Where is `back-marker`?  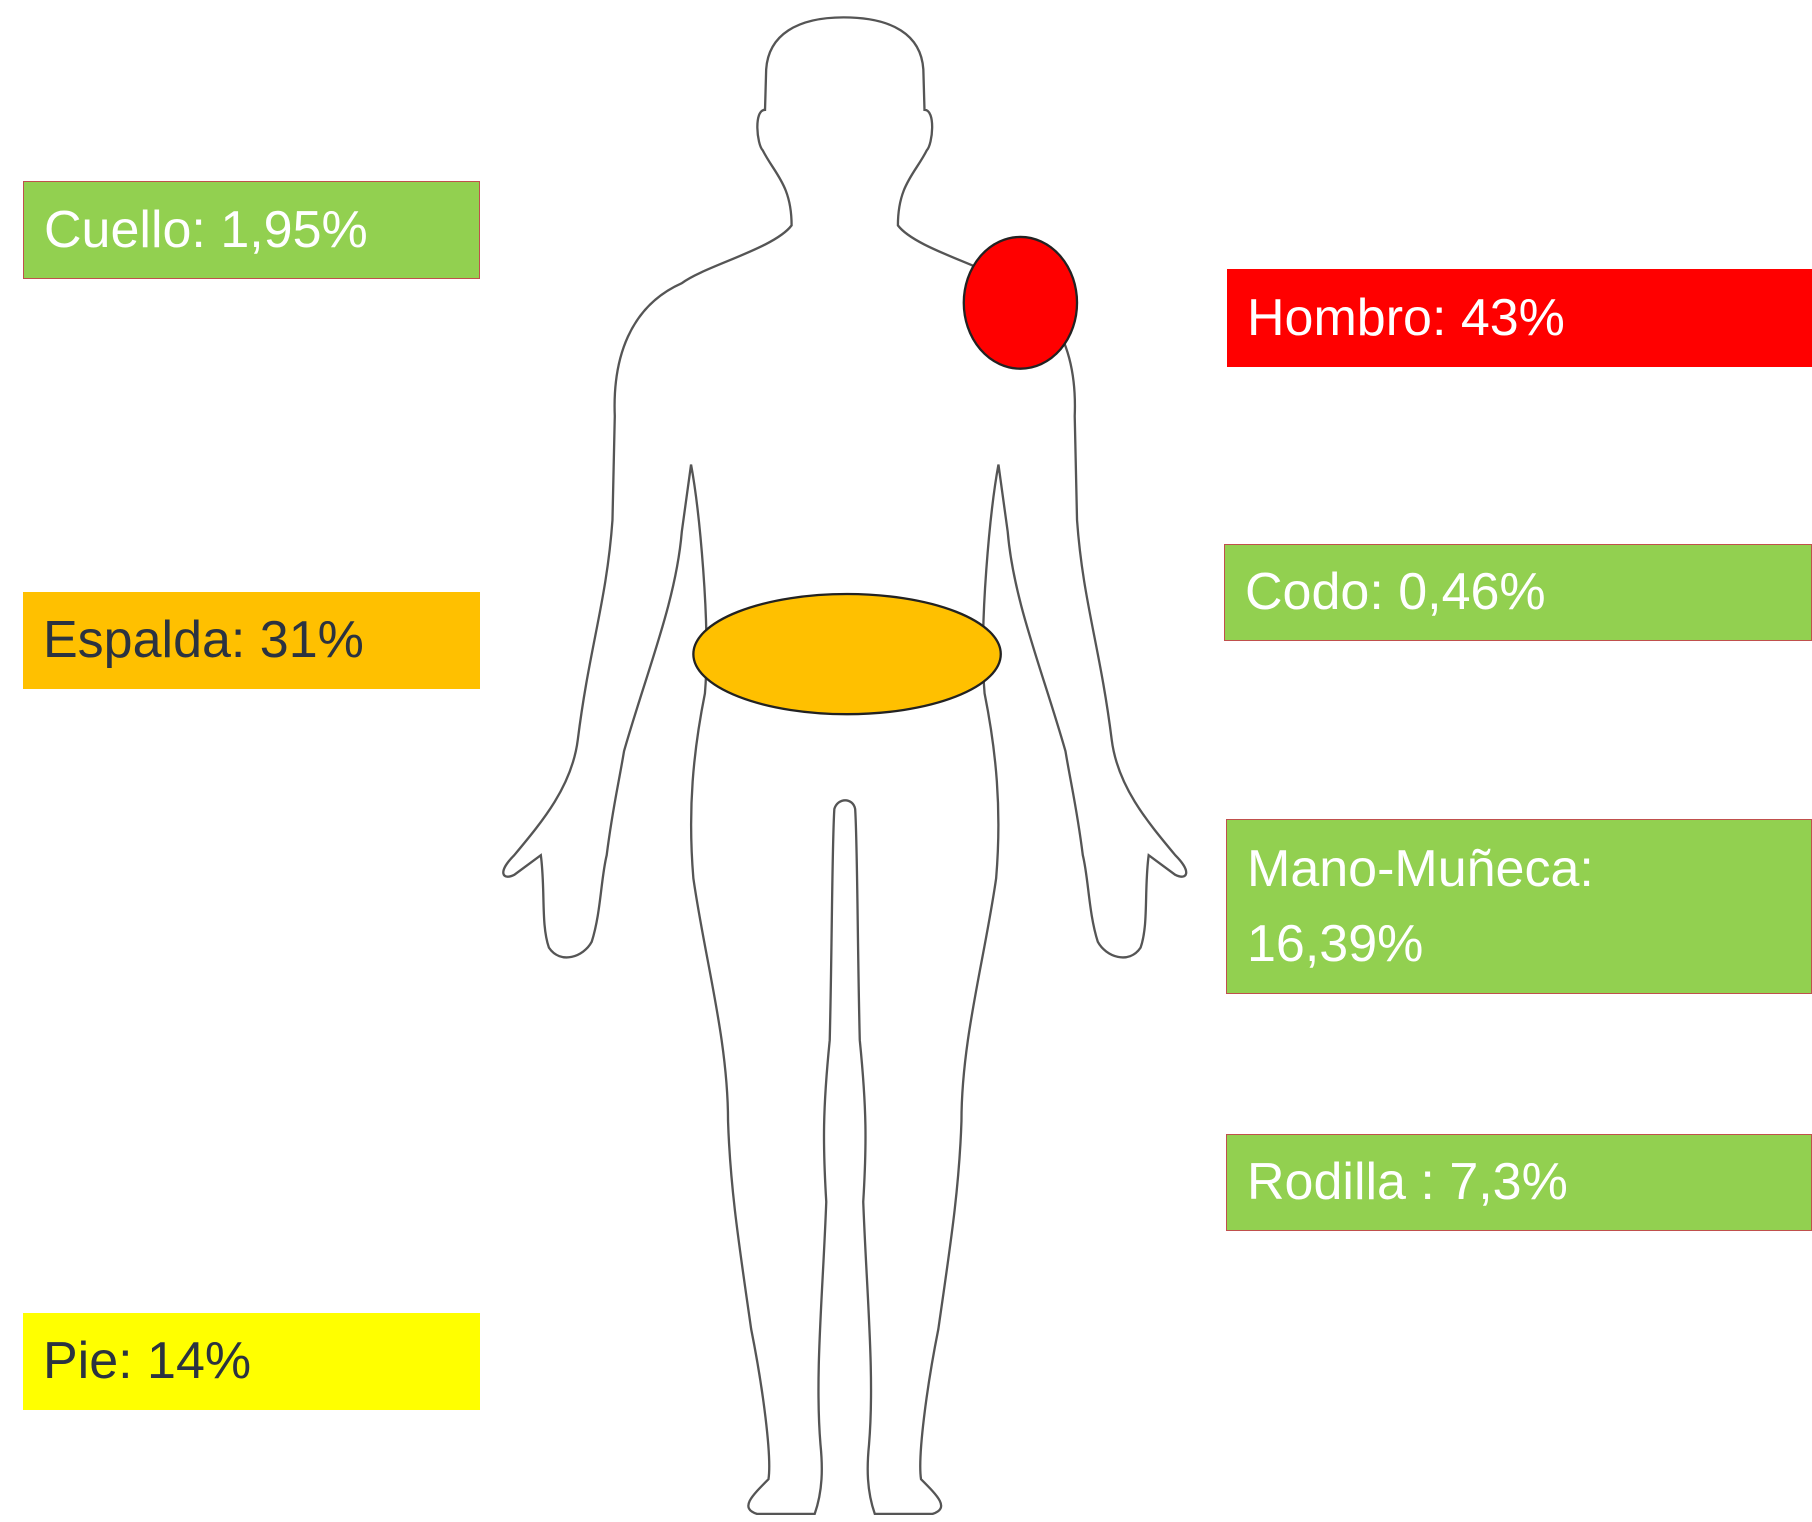
back-marker is located at coordinates (847, 654).